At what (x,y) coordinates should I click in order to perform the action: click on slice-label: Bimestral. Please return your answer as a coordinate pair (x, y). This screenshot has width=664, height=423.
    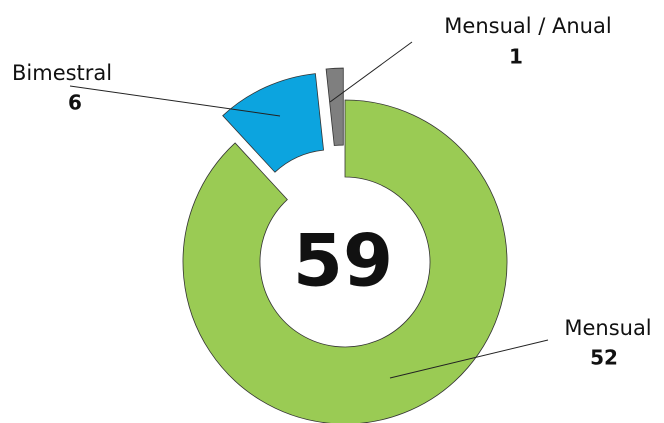
    Looking at the image, I should click on (62, 73).